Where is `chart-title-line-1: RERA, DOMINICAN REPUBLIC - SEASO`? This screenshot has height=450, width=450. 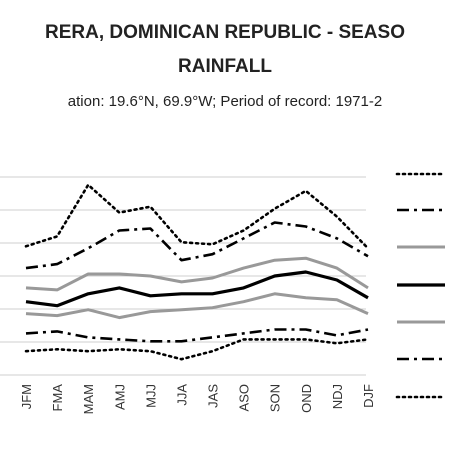 chart-title-line-1: RERA, DOMINICAN REPUBLIC - SEASO is located at coordinates (225, 32).